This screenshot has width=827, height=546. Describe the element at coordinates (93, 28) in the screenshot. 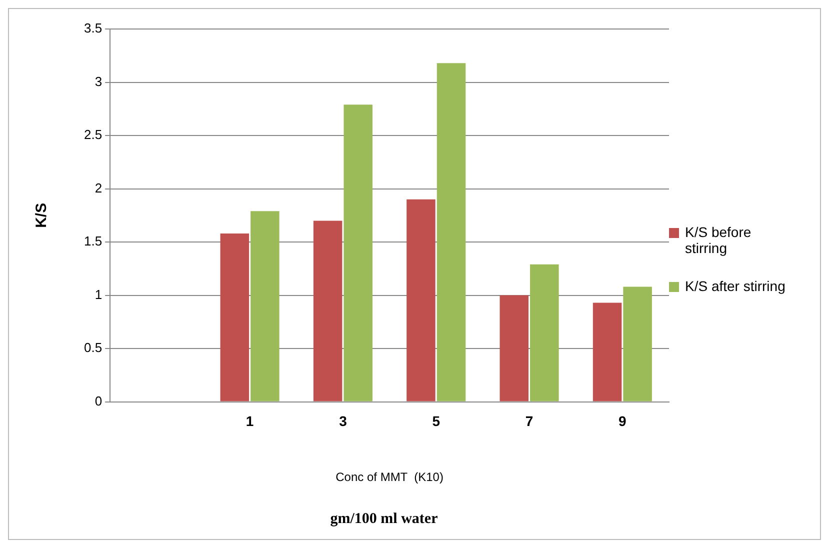

I see `y-tick-label: 3.5` at that location.